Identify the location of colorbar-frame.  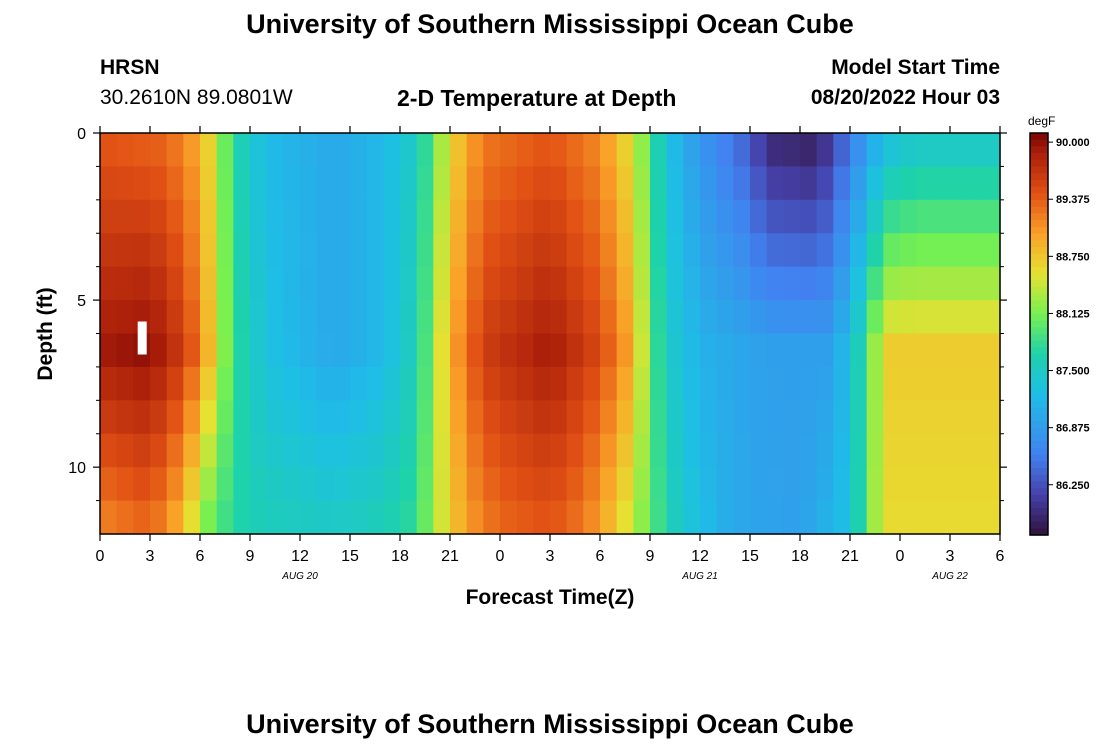
(1039, 334).